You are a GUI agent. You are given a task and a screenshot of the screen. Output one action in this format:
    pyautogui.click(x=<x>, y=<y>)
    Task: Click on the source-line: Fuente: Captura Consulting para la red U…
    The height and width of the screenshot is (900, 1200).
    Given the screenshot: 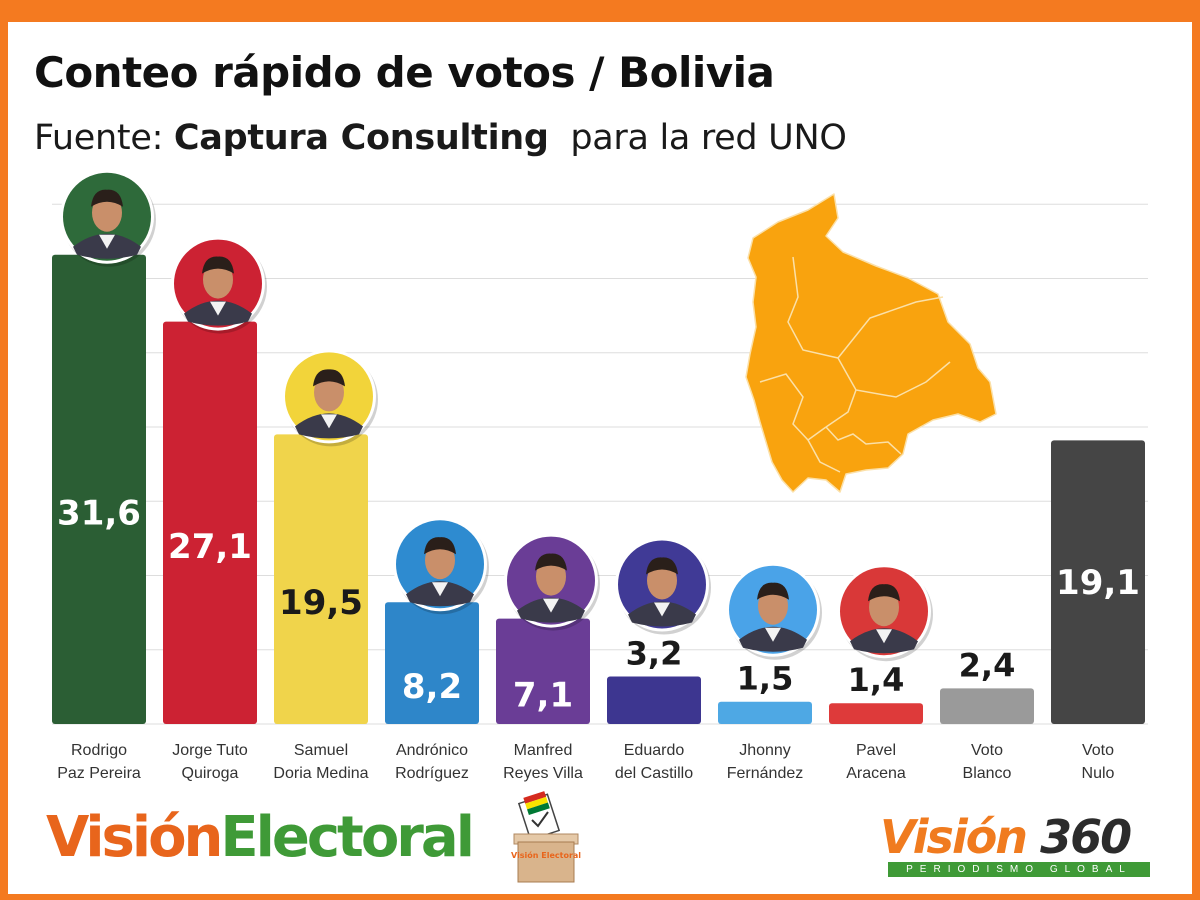 What is the action you would take?
    pyautogui.click(x=440, y=138)
    